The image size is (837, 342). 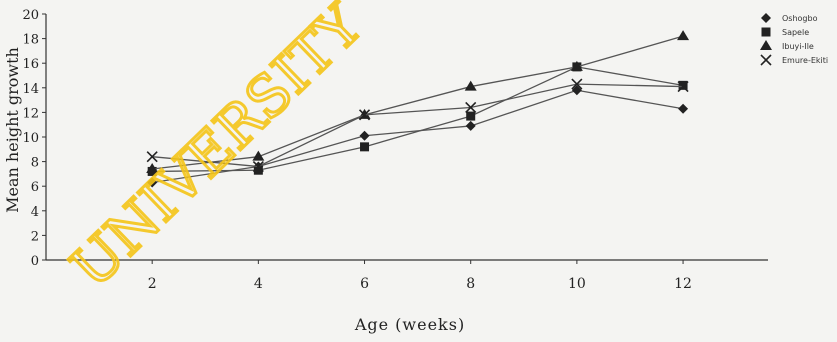 I want to click on legend-entry: Sapele, so click(x=795, y=32).